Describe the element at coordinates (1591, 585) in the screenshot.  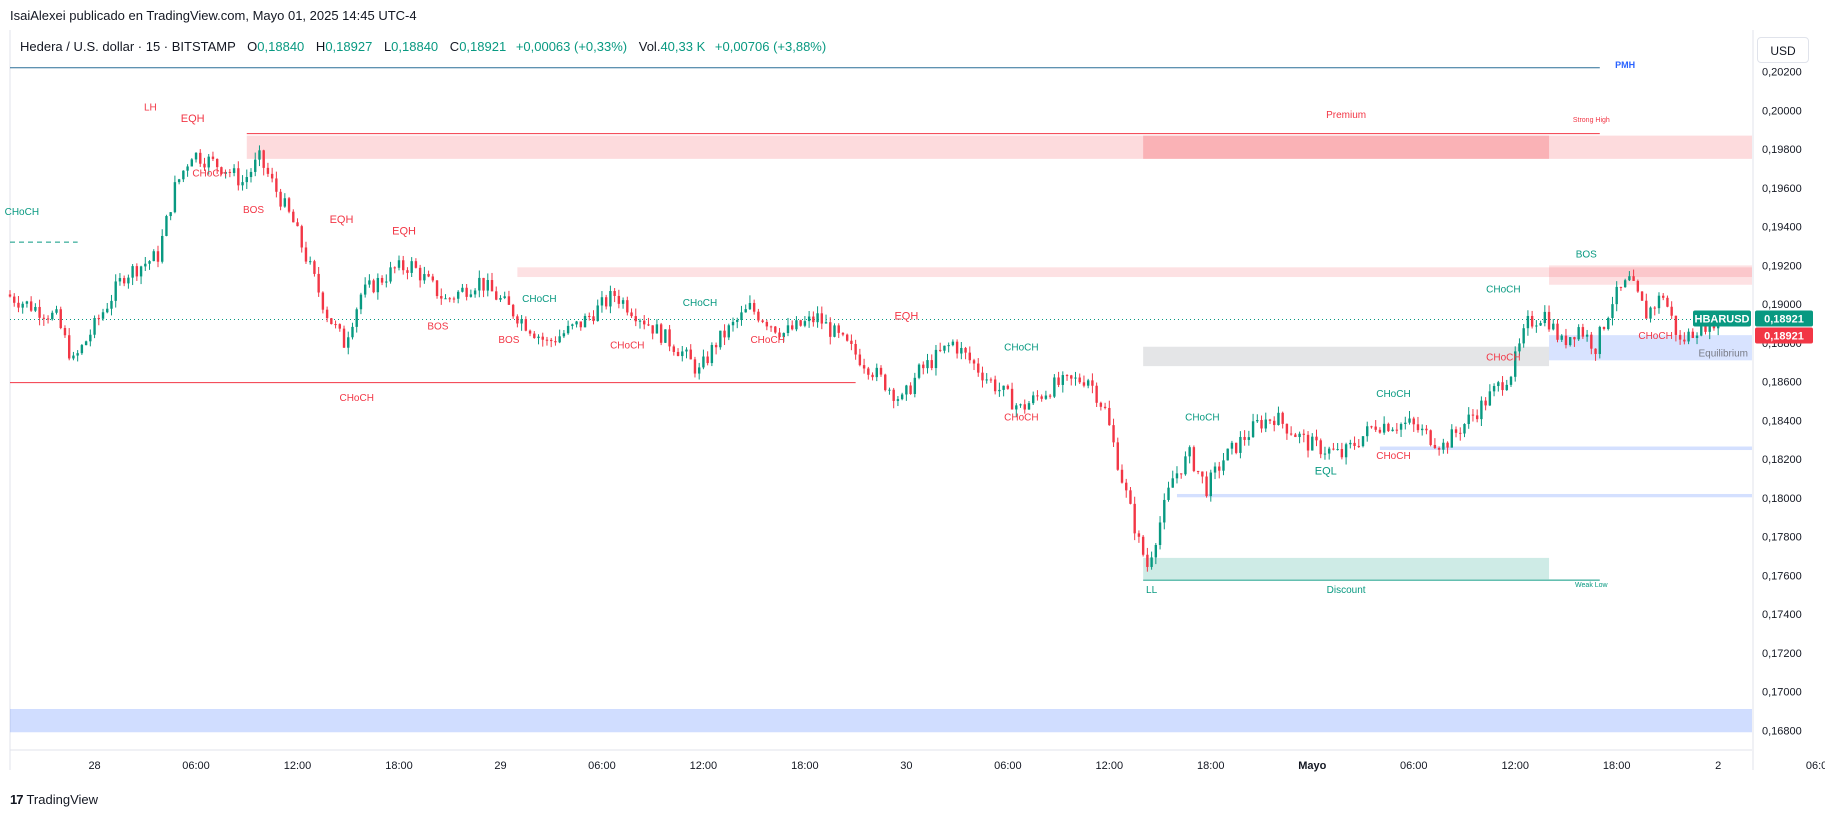
I see `annotation-label: Weak Low` at that location.